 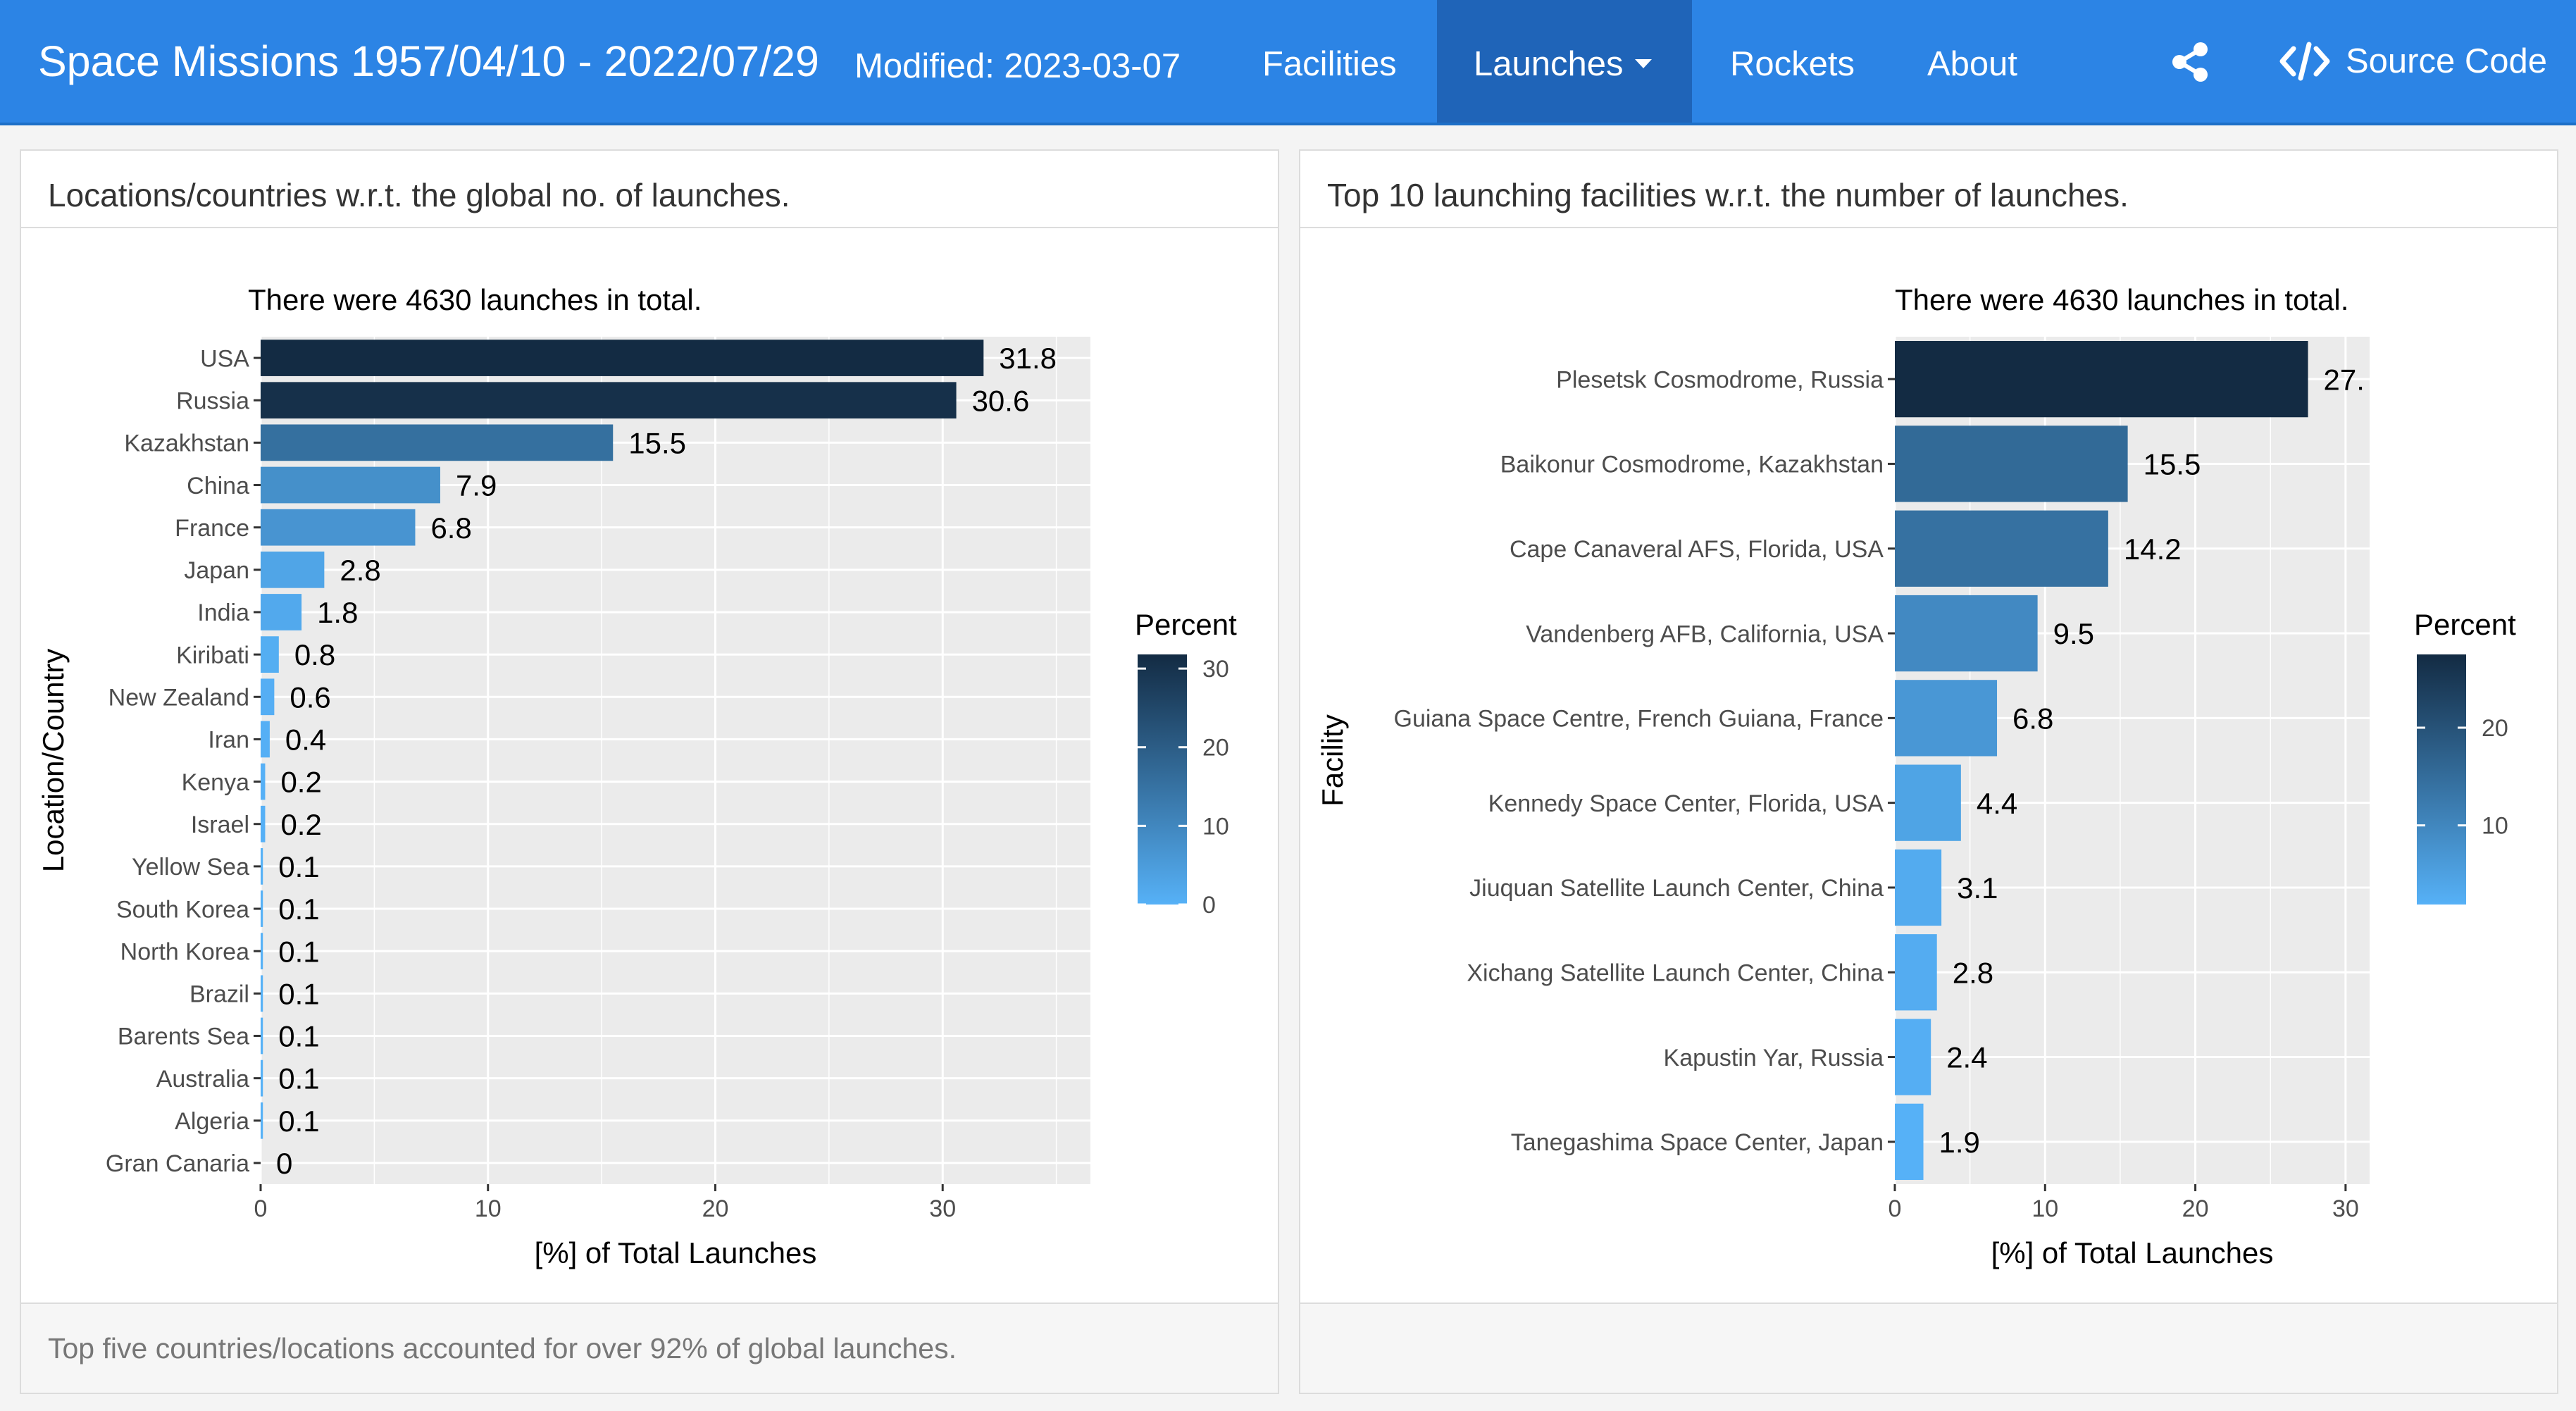 What do you see at coordinates (1774, 1058) in the screenshot?
I see `y-tick-label: Kapustin Yar, Russia` at bounding box center [1774, 1058].